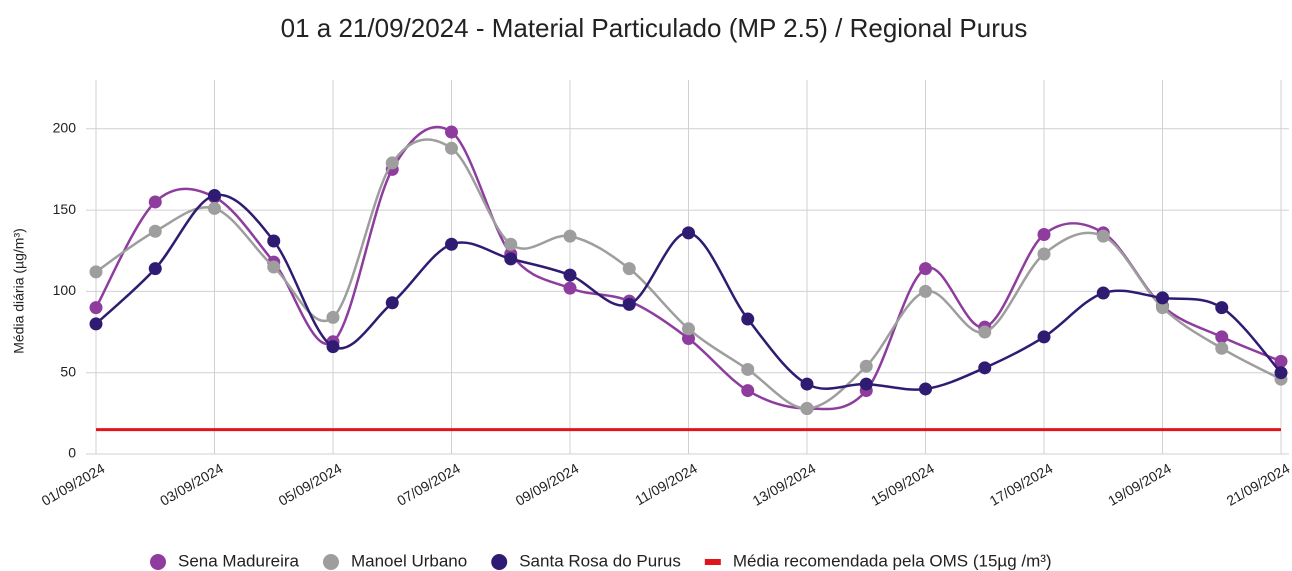 The width and height of the screenshot is (1292, 571). What do you see at coordinates (547, 484) in the screenshot?
I see `x-tick-label: 09/09/2024` at bounding box center [547, 484].